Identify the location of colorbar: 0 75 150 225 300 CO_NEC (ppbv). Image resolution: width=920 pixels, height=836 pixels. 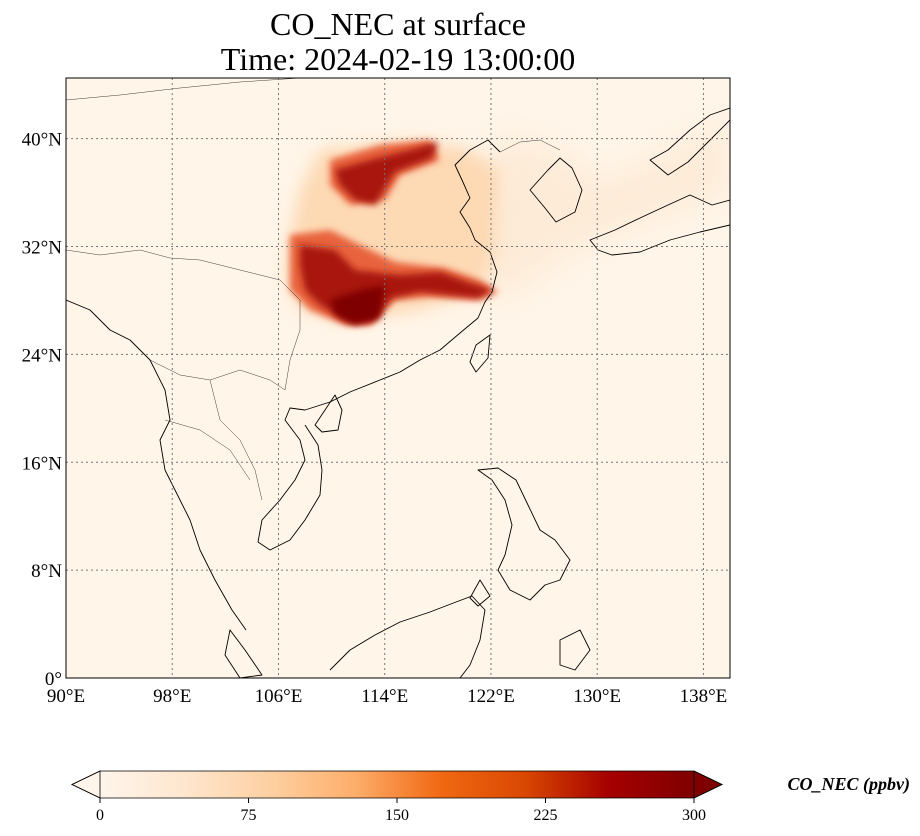
(491, 797).